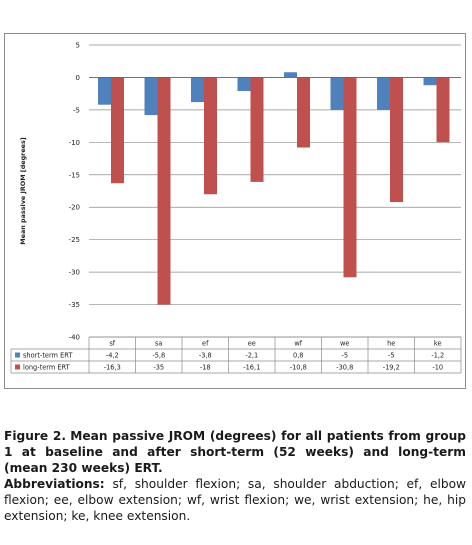 The width and height of the screenshot is (472, 545). I want to click on figure-label: Figure 2., so click(35, 436).